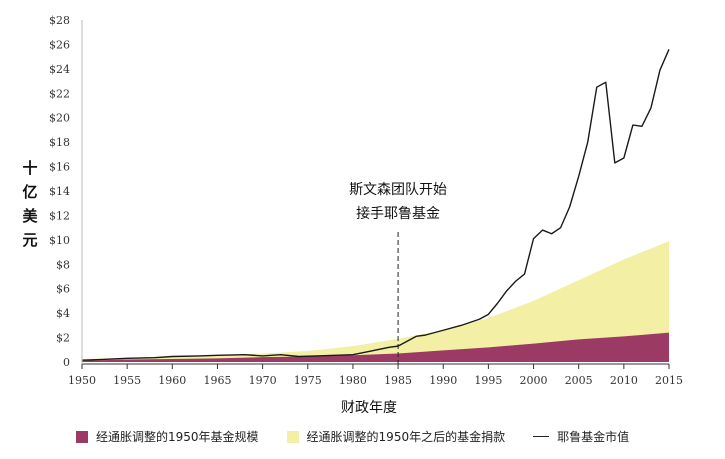  What do you see at coordinates (177, 437) in the screenshot?
I see `legend-label-base: 经通胀调整的1950年基金规模` at bounding box center [177, 437].